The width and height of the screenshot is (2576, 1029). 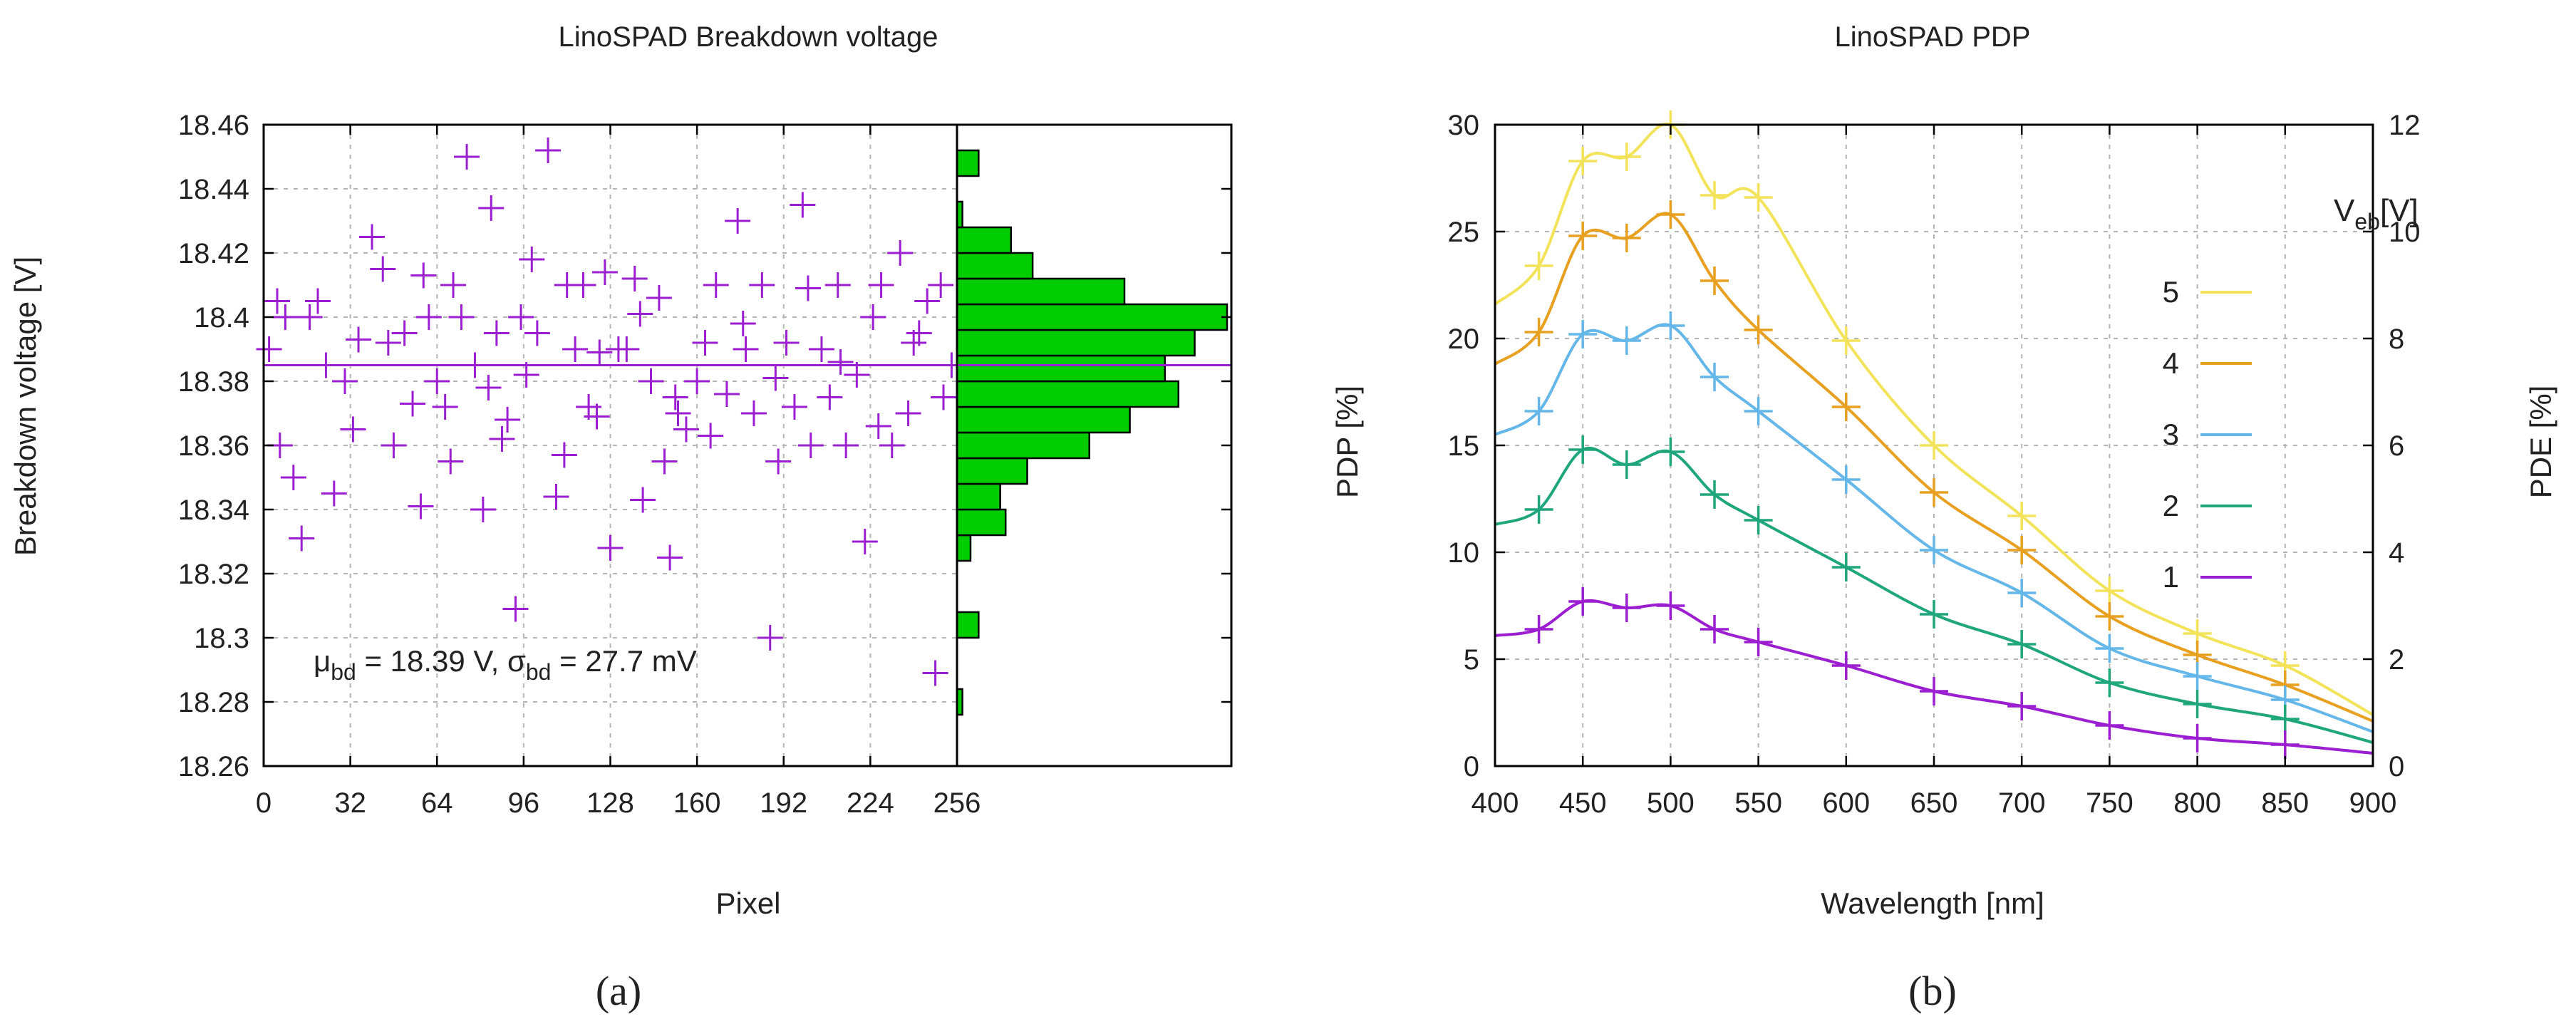 I want to click on y-tick-label: 18.32, so click(x=213, y=575).